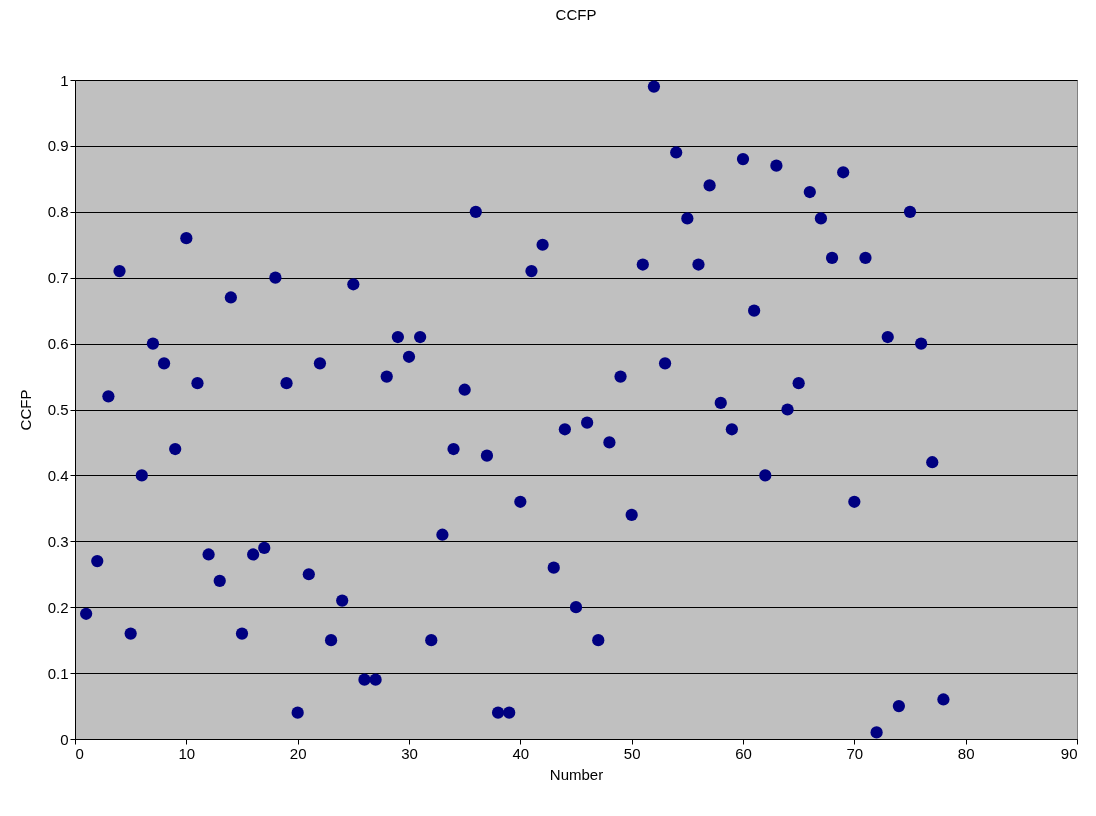 Image resolution: width=1096 pixels, height=816 pixels. Describe the element at coordinates (58, 475) in the screenshot. I see `y-tick-label: 0.4` at that location.